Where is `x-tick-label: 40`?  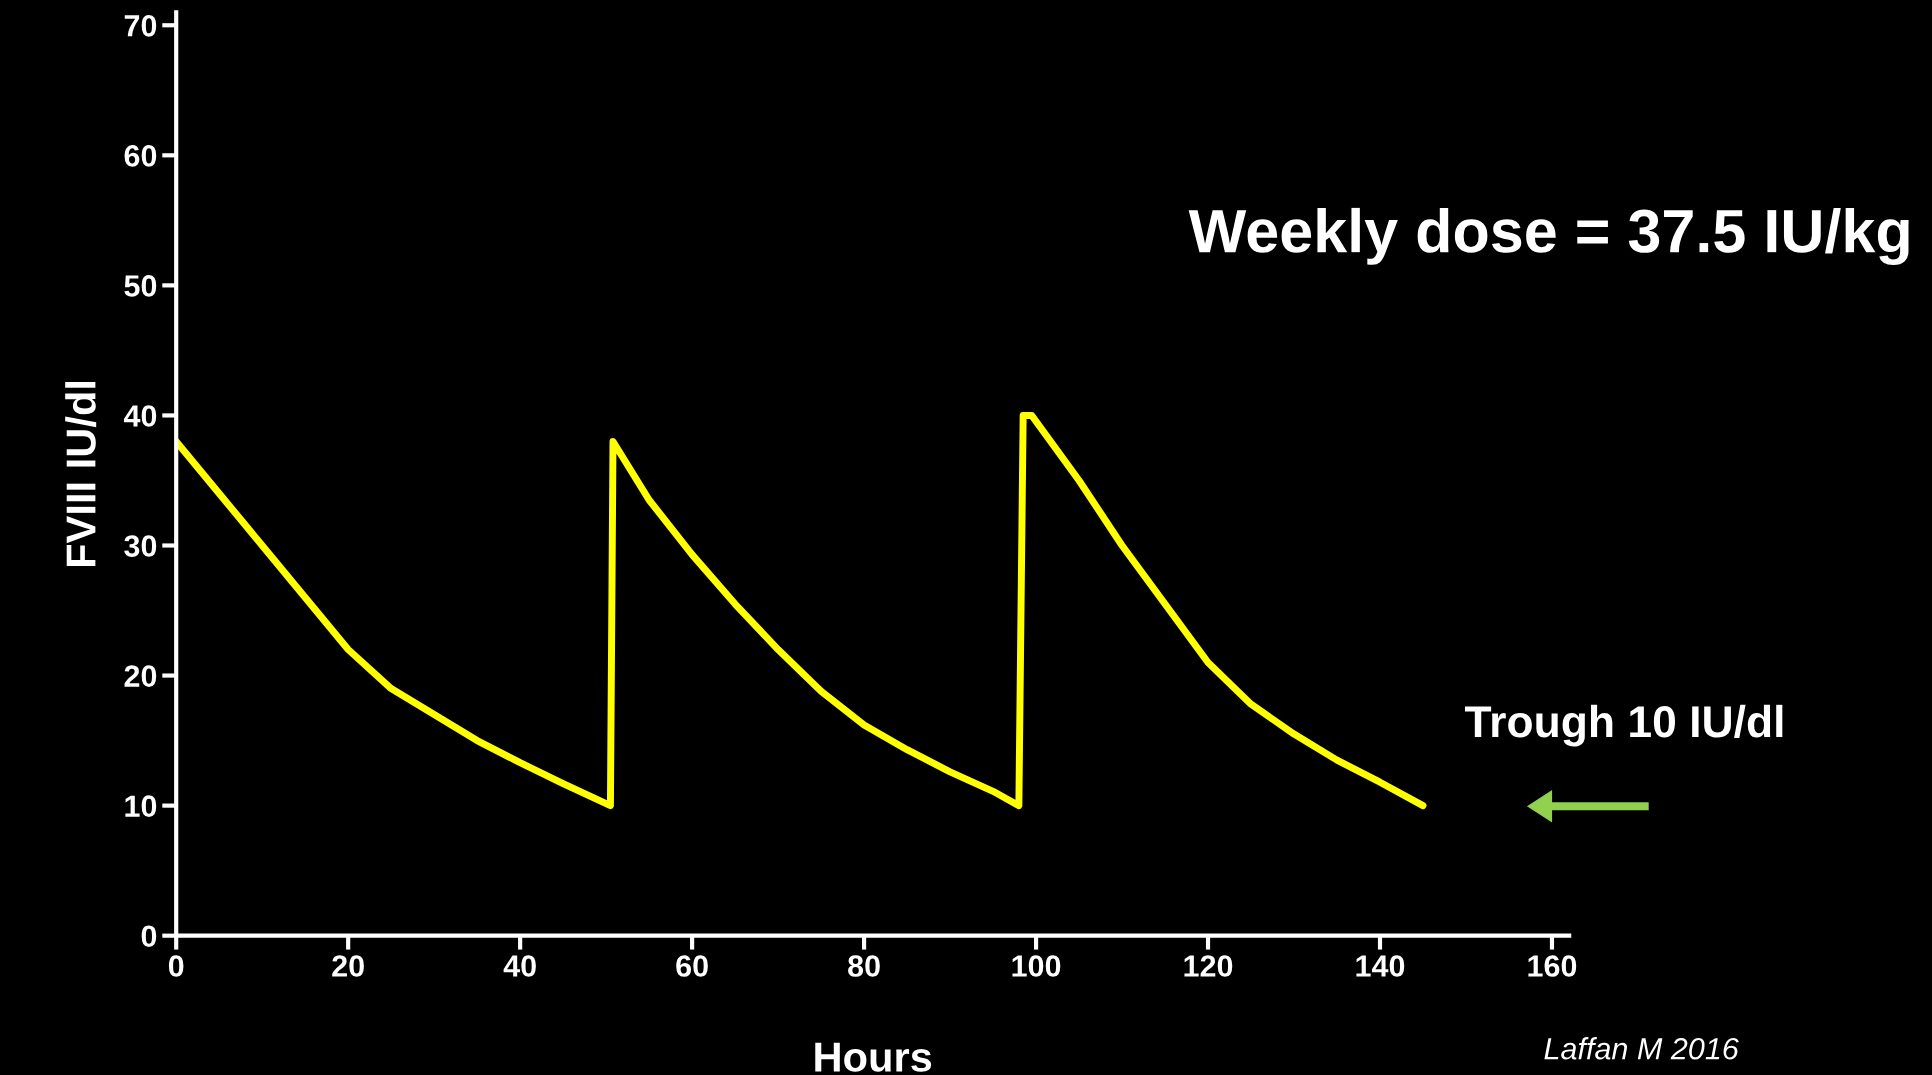 x-tick-label: 40 is located at coordinates (519, 966).